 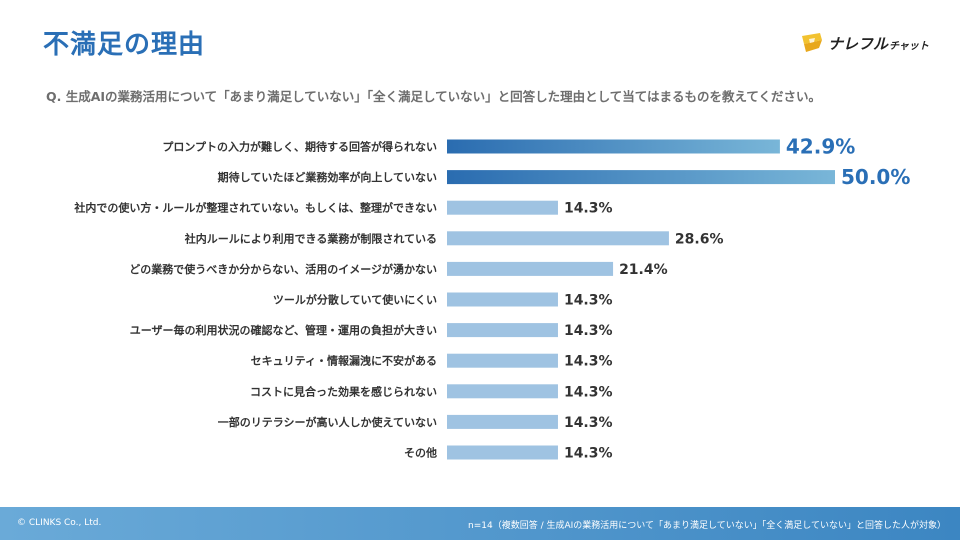 I want to click on category-label: ツールが分散していて使いにくい, so click(x=355, y=300).